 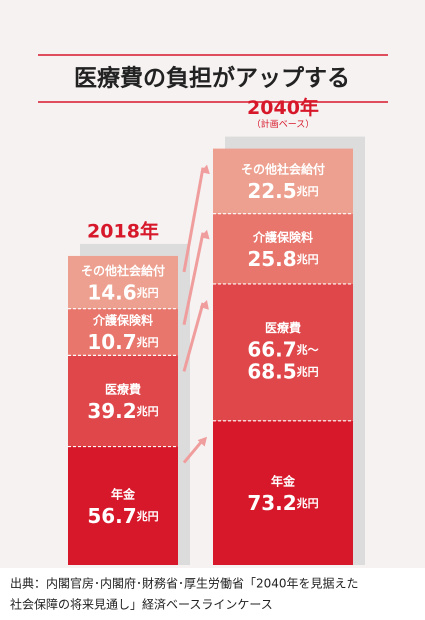 What do you see at coordinates (123, 230) in the screenshot?
I see `category-label: 2018年` at bounding box center [123, 230].